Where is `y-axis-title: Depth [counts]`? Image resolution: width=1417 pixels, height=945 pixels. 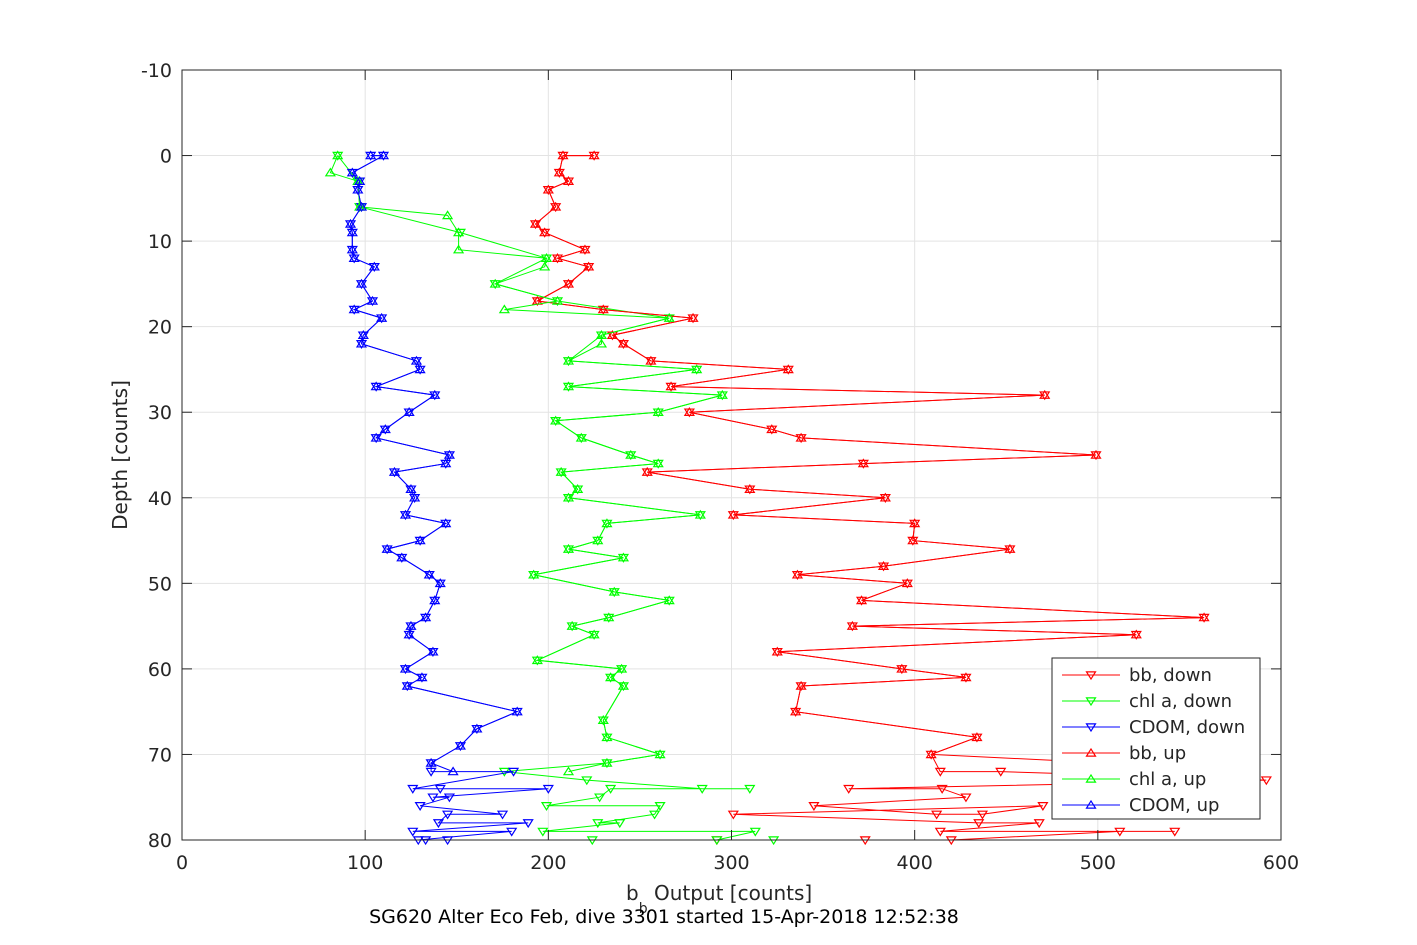 y-axis-title: Depth [counts] is located at coordinates (120, 455).